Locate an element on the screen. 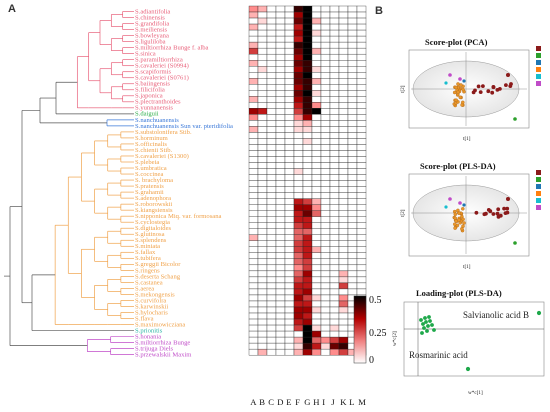 This screenshot has height=412, width=550. species-label: S.karwinskii is located at coordinates (151, 306).